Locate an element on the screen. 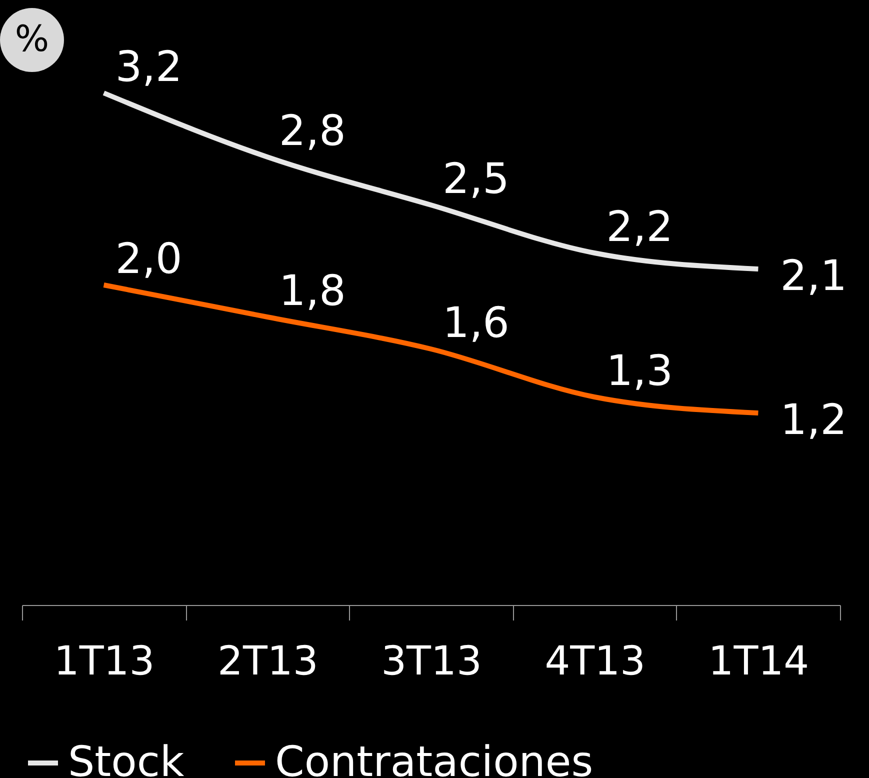 The image size is (869, 778). data-label: 2,5 is located at coordinates (476, 178).